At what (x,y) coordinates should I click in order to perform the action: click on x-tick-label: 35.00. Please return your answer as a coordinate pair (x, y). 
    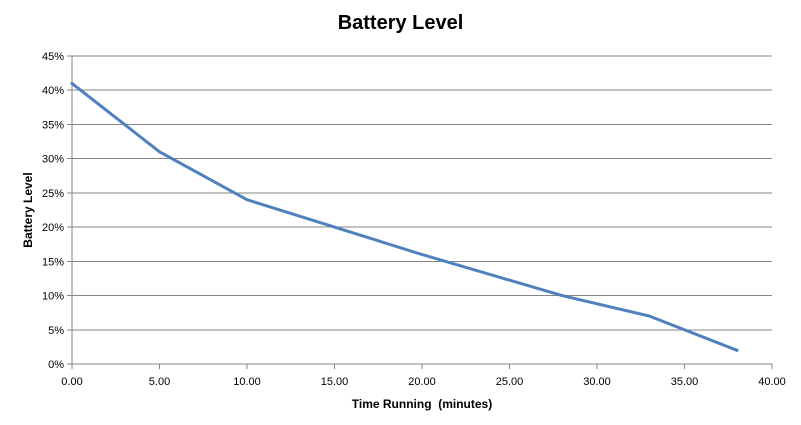
    Looking at the image, I should click on (685, 382).